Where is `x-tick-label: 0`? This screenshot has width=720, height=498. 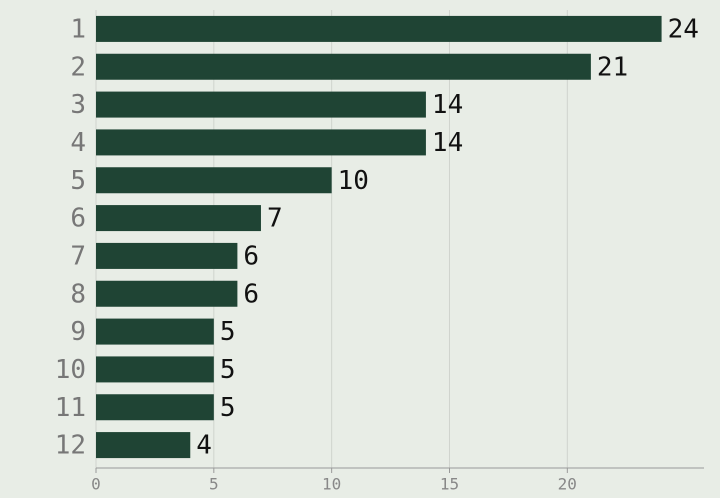
x-tick-label: 0 is located at coordinates (96, 484).